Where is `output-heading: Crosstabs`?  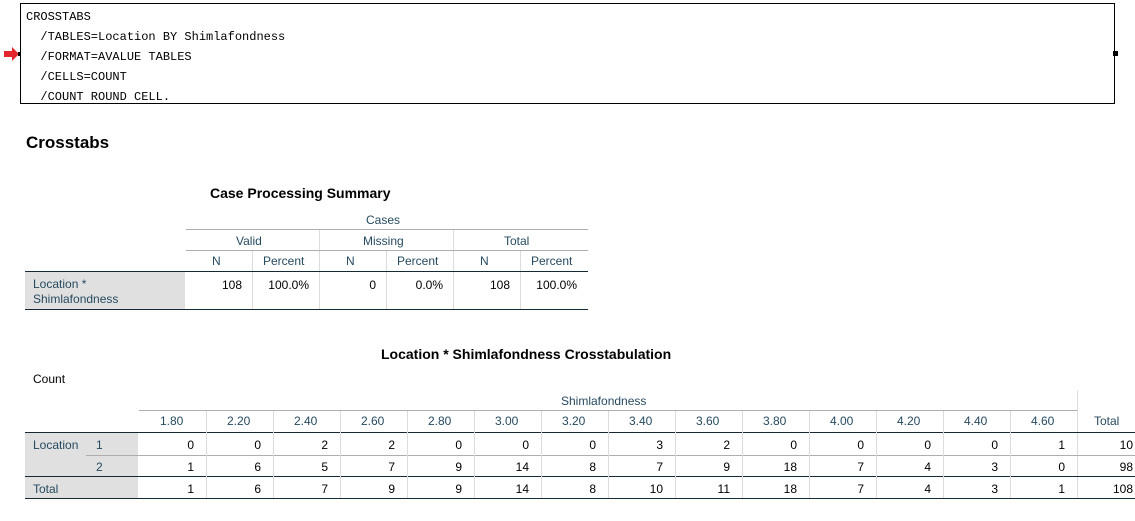 output-heading: Crosstabs is located at coordinates (68, 142).